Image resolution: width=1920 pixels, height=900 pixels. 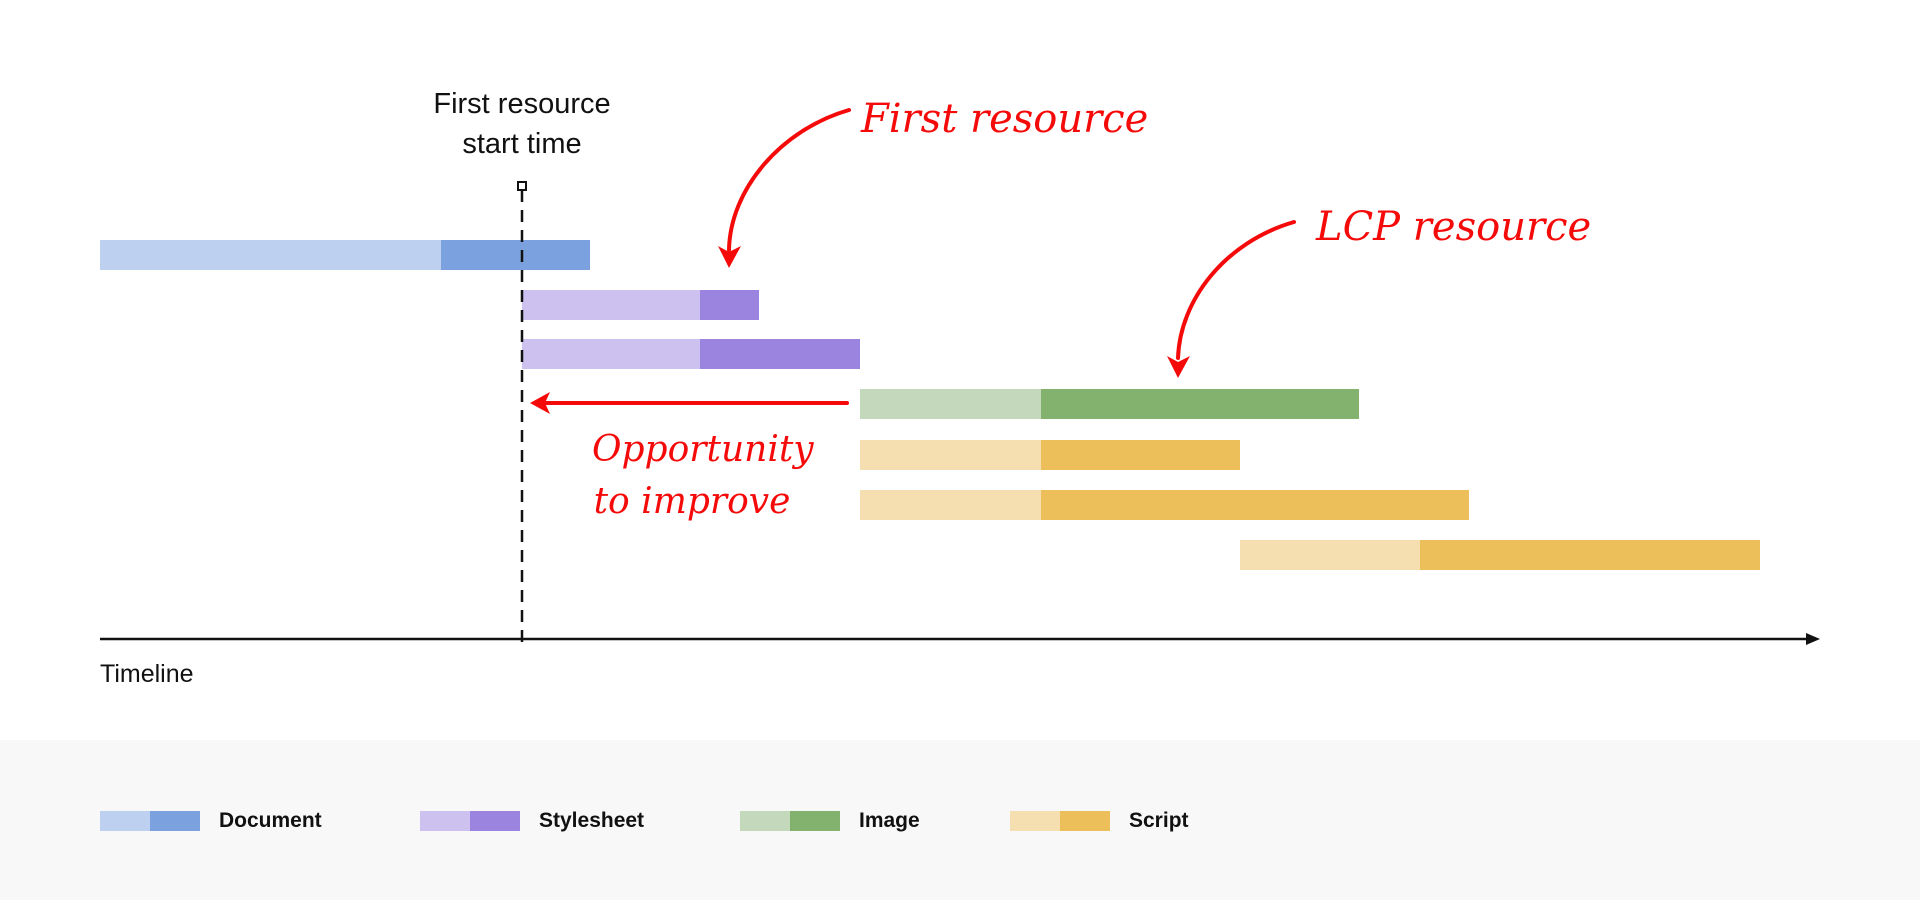 I want to click on first-resource-annotation: First resource, so click(x=1005, y=119).